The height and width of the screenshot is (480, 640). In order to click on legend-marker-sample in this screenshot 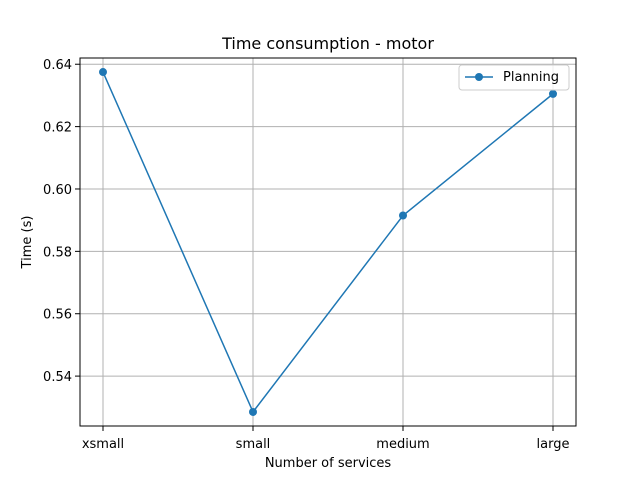, I will do `click(479, 77)`.